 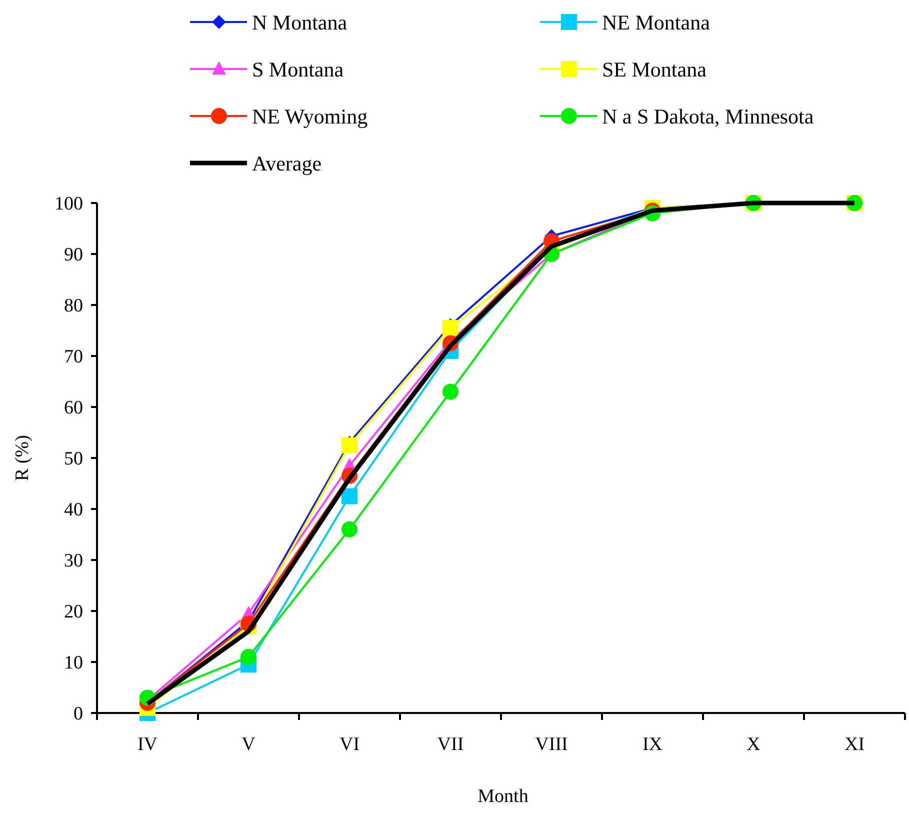 I want to click on legend-label: N Montana, so click(x=300, y=22).